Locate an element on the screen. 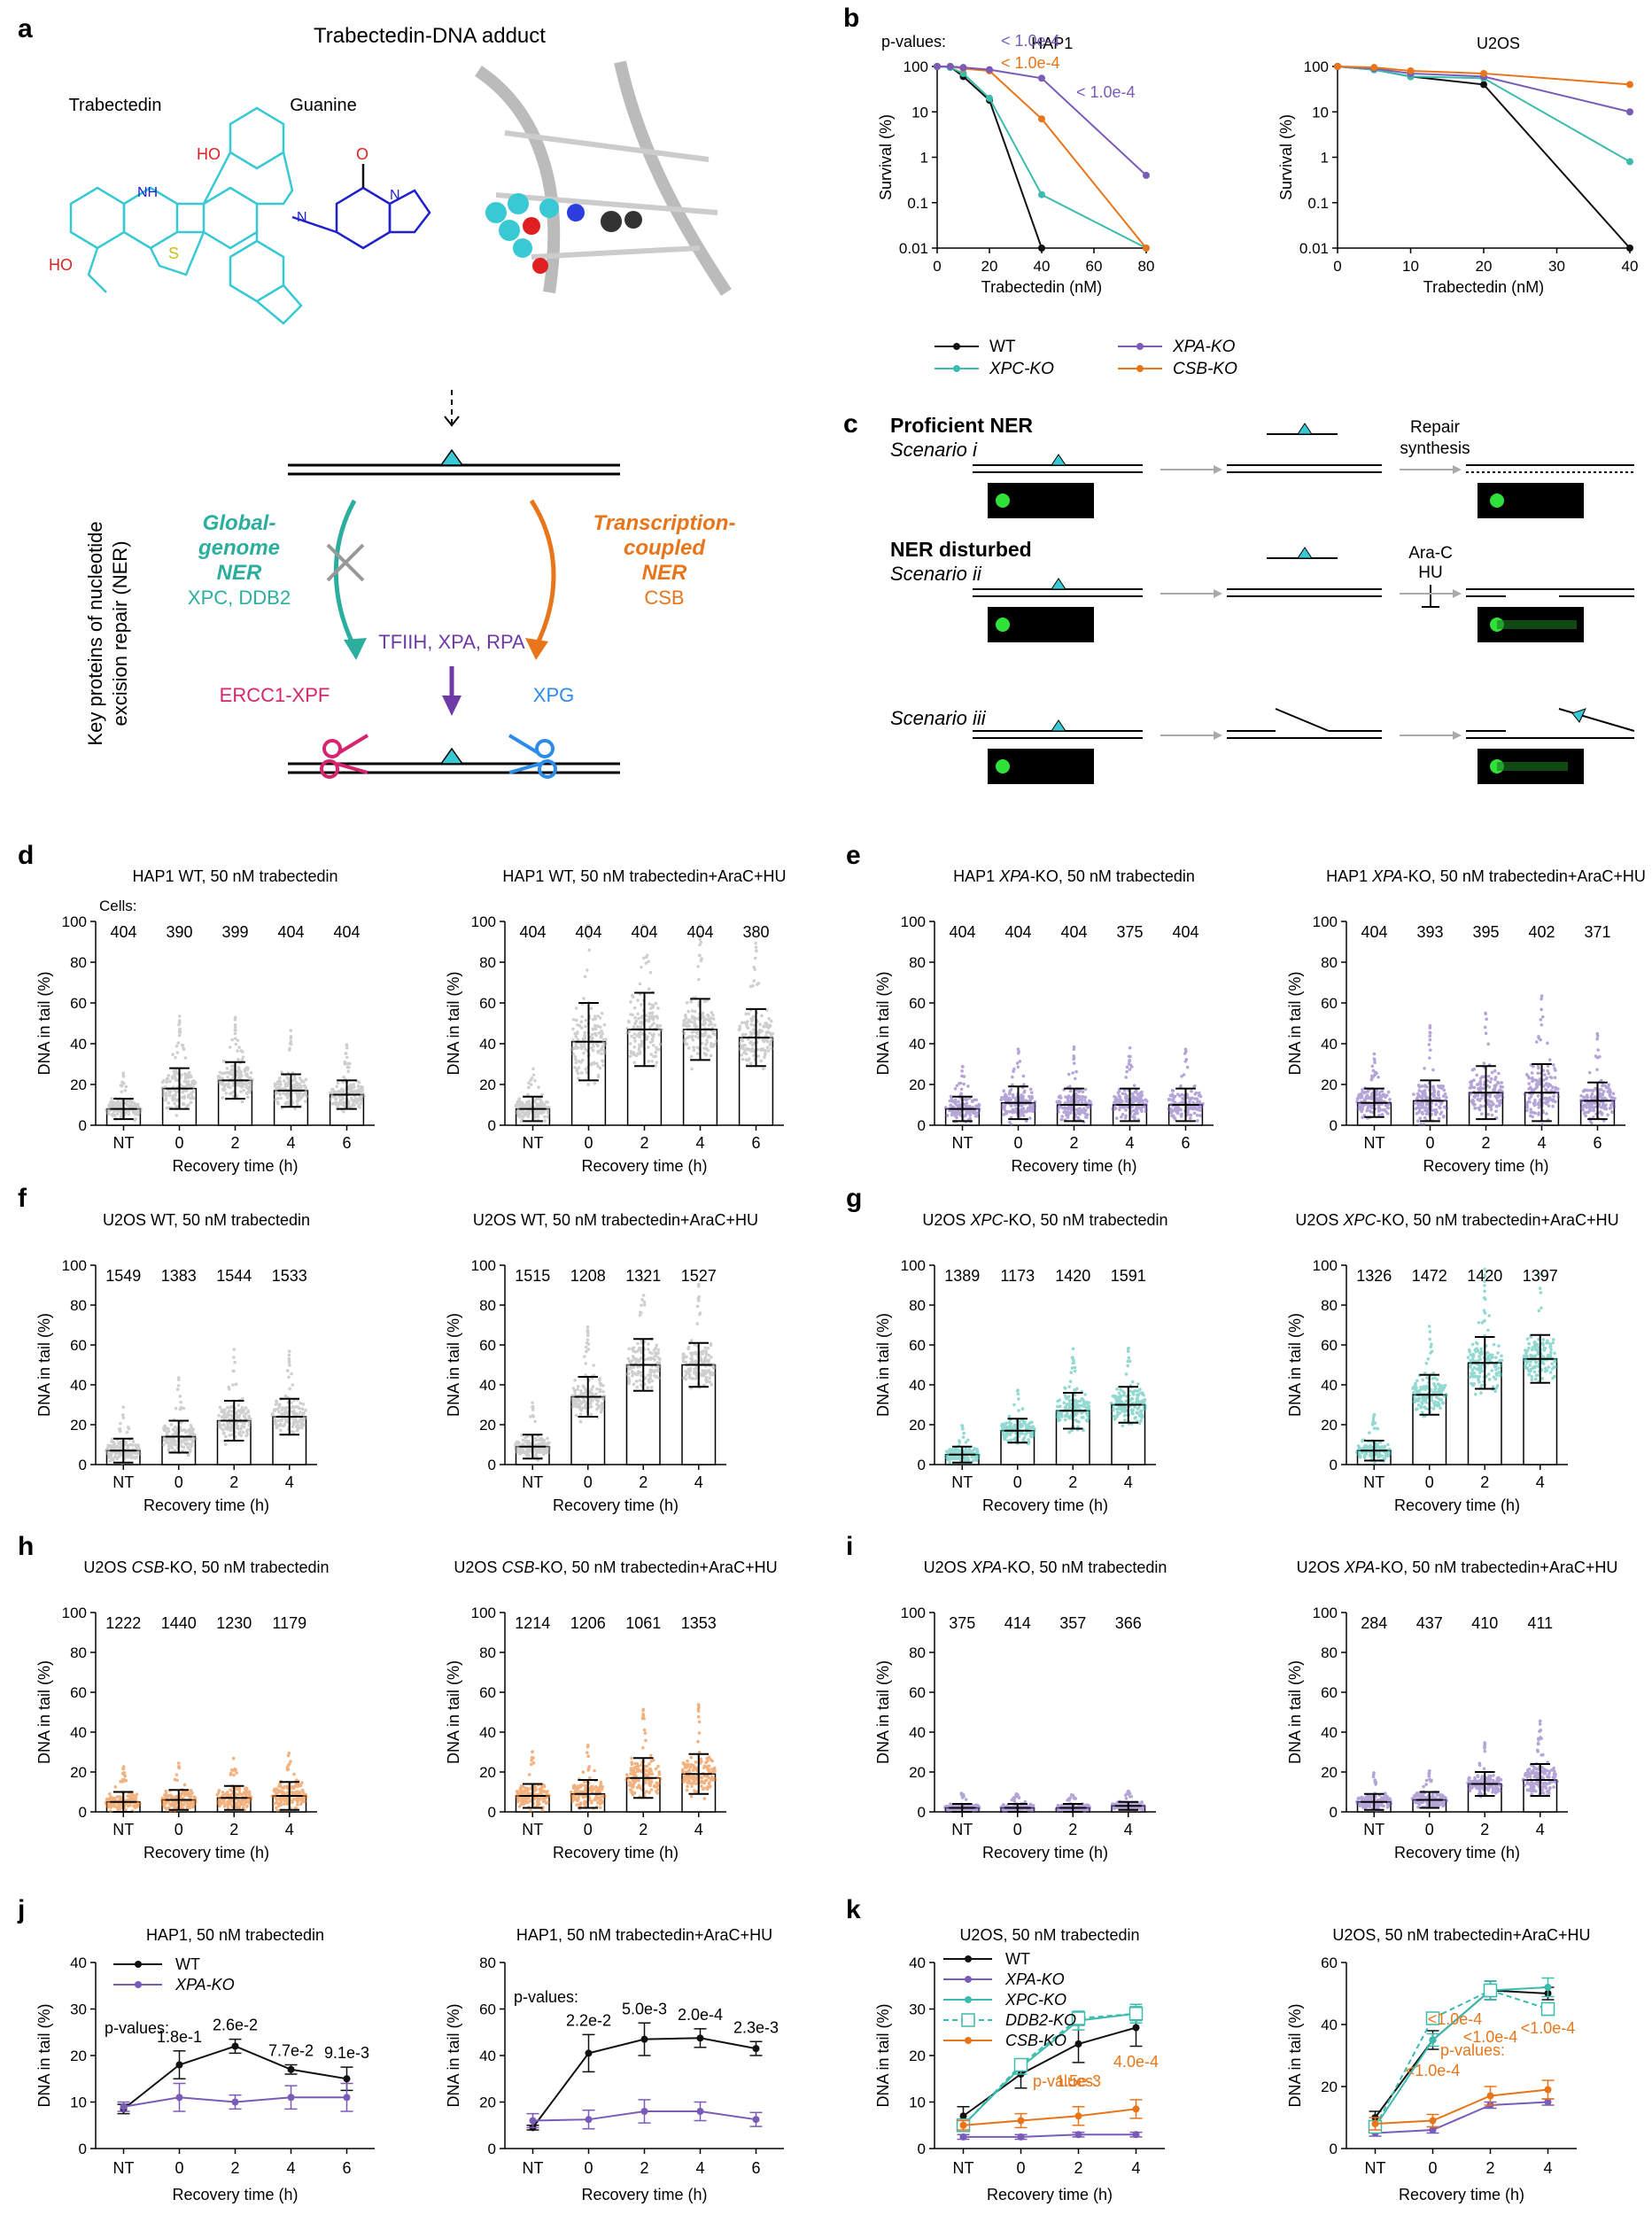  x-tick-label: NT is located at coordinates (1374, 1143).